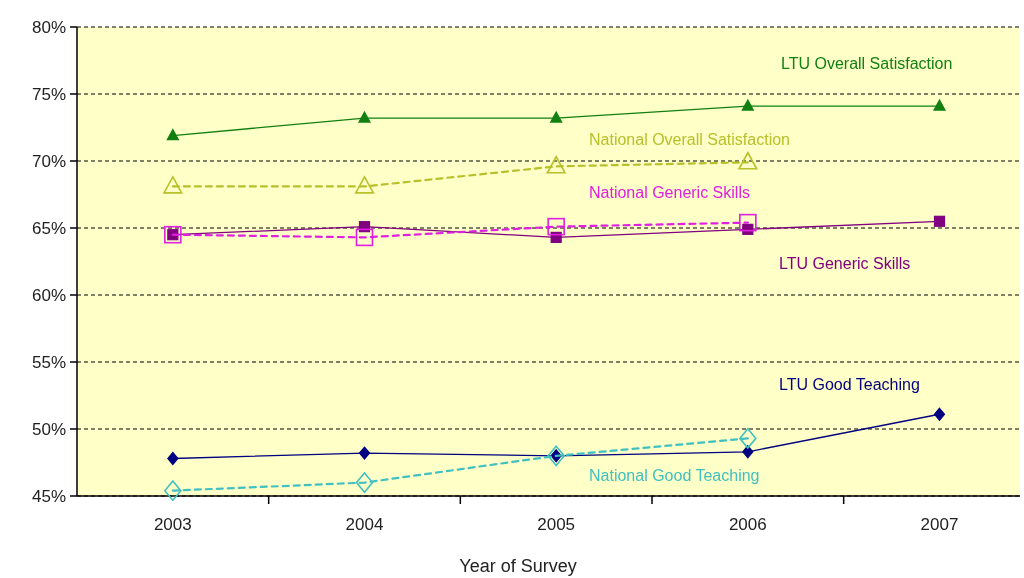 This screenshot has height=578, width=1024. What do you see at coordinates (845, 263) in the screenshot?
I see `series-label: LTU Generic Skills` at bounding box center [845, 263].